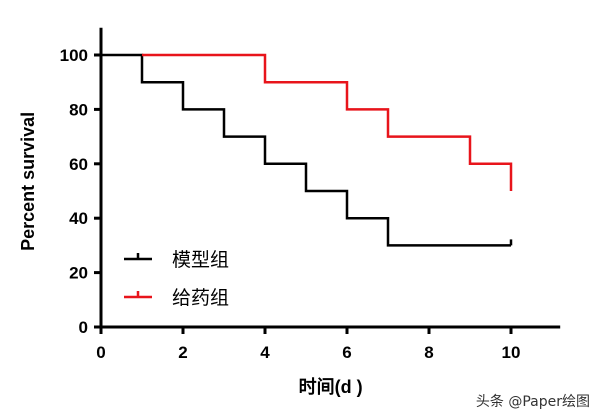 The width and height of the screenshot is (599, 419). What do you see at coordinates (200, 260) in the screenshot?
I see `legend-label-1: 模型组` at bounding box center [200, 260].